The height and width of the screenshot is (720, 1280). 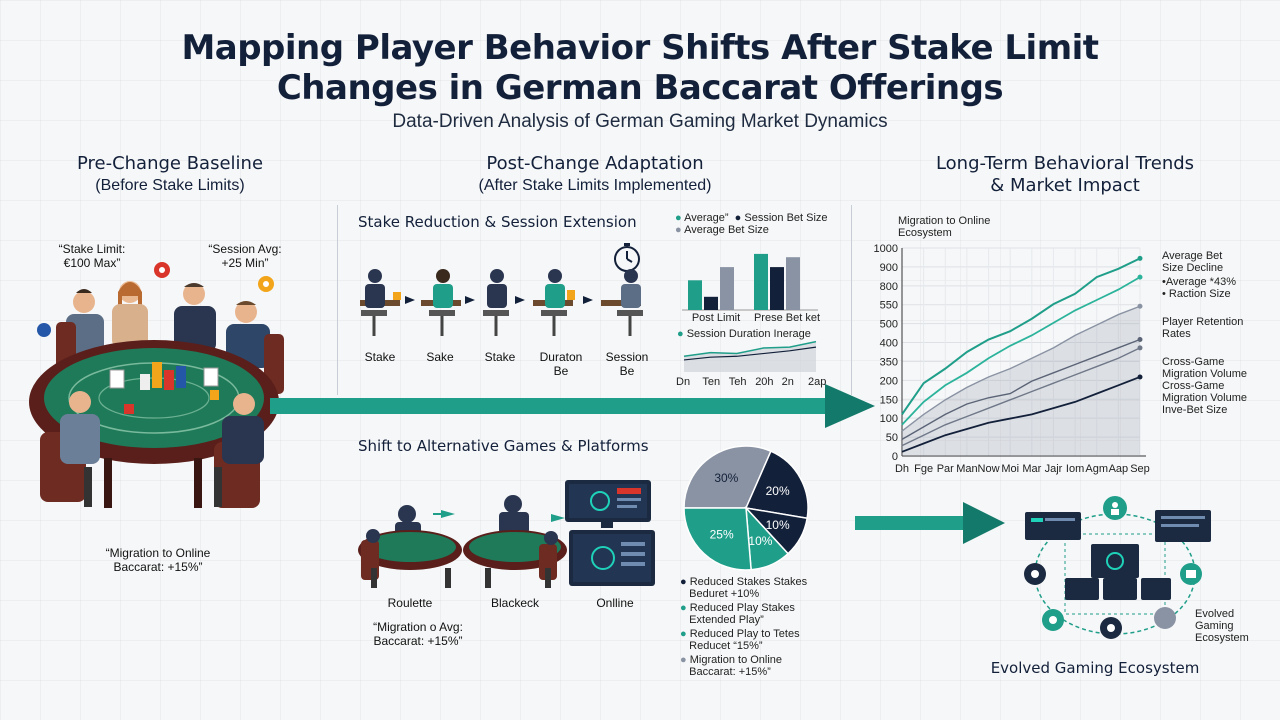 I want to click on panel-alternative-games-title: Shift to Alternative Games & Platforms, so click(x=503, y=446).